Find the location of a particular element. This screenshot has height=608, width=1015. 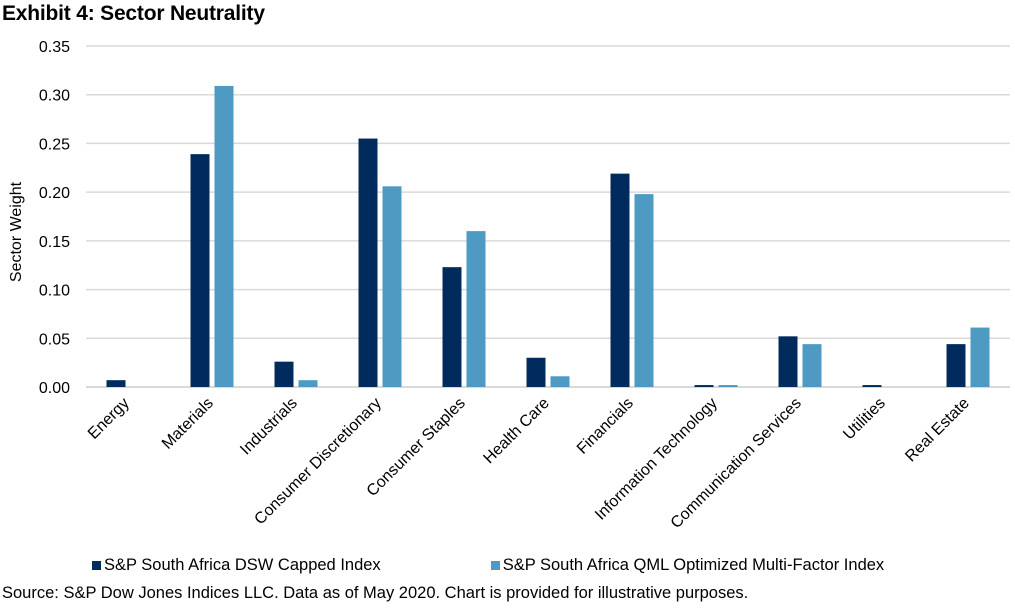

x-tick-label: Energy is located at coordinates (109, 419).